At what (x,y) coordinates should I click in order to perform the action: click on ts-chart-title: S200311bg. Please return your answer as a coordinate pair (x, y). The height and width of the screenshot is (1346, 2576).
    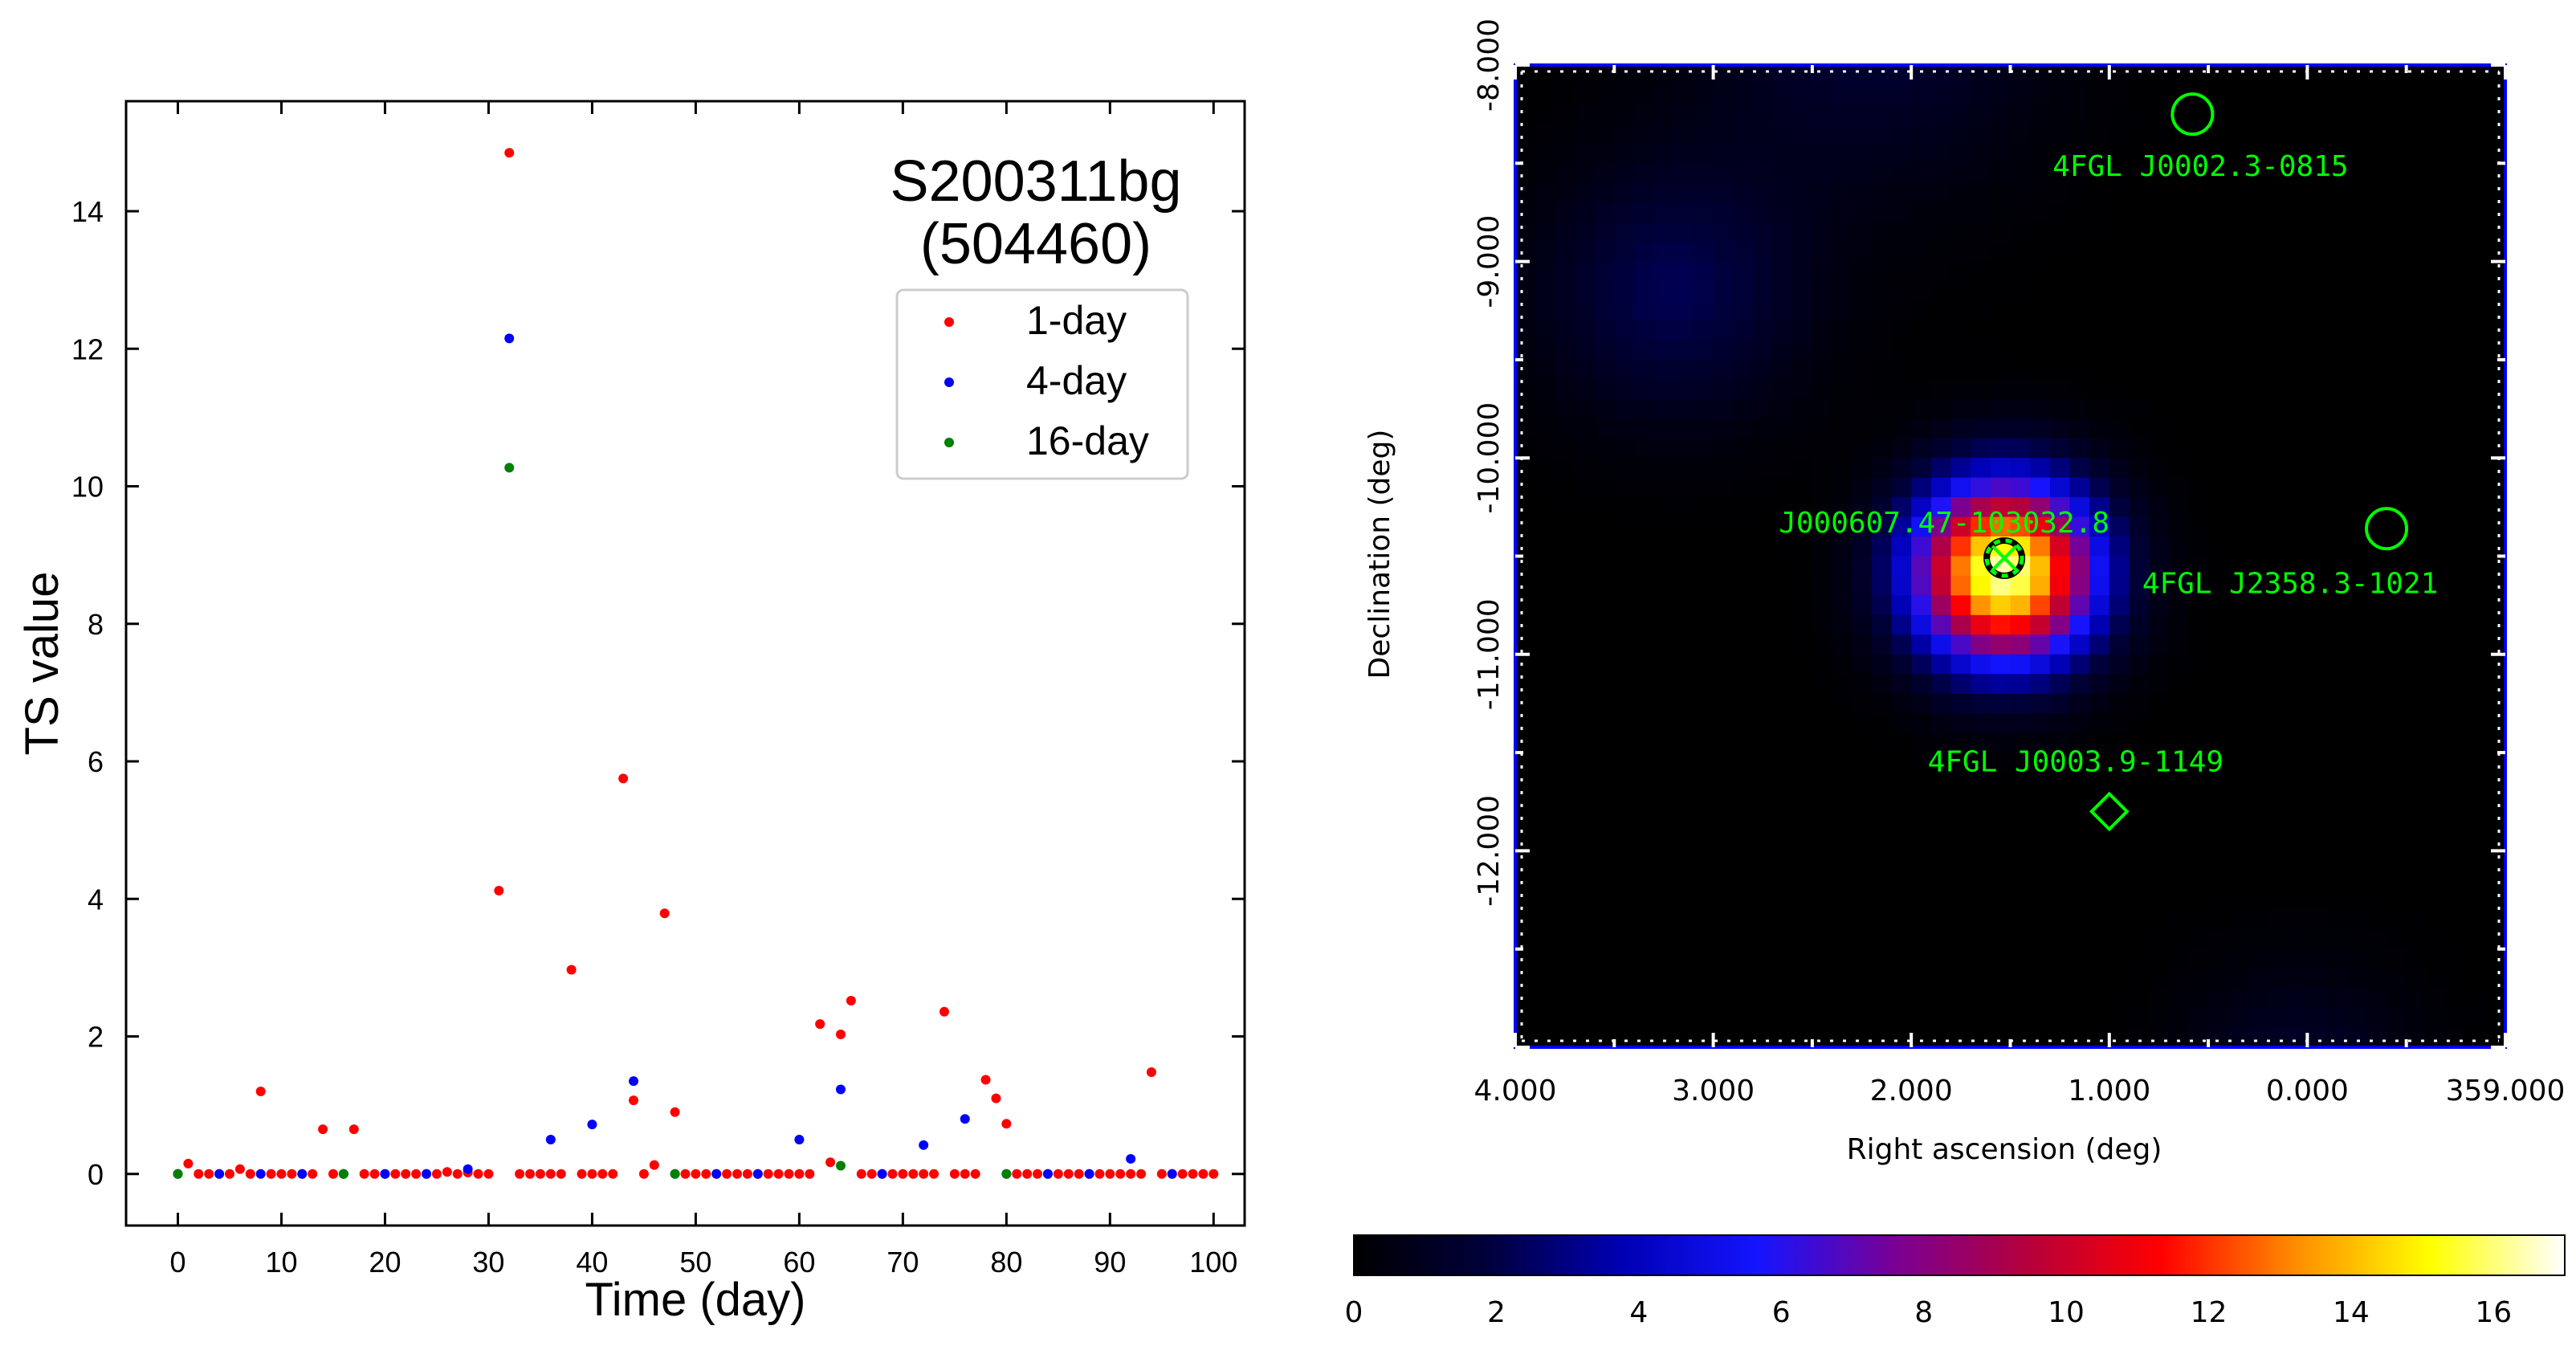
    Looking at the image, I should click on (1035, 181).